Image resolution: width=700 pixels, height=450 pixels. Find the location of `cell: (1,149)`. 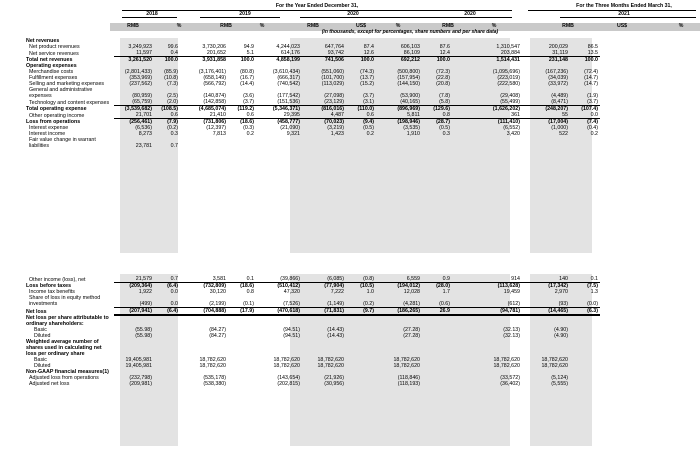

cell: (1,149) is located at coordinates (335, 303).